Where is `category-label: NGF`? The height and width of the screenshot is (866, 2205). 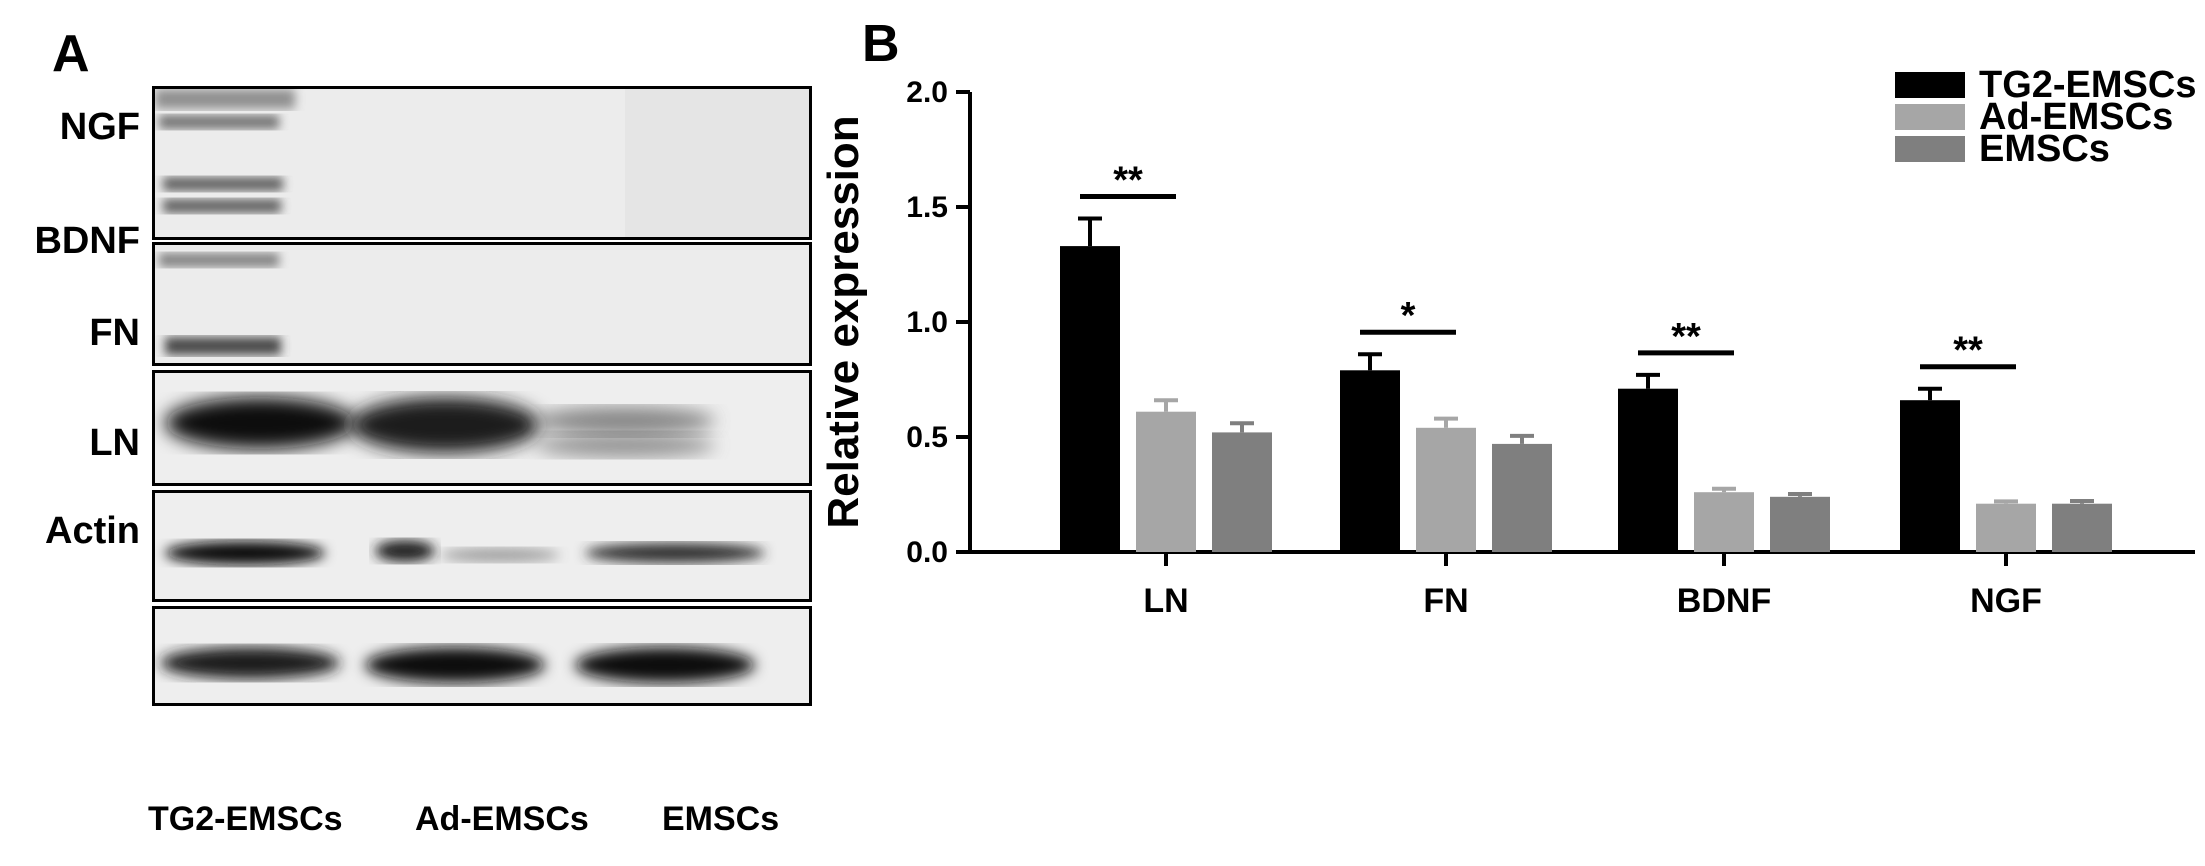 category-label: NGF is located at coordinates (2006, 601).